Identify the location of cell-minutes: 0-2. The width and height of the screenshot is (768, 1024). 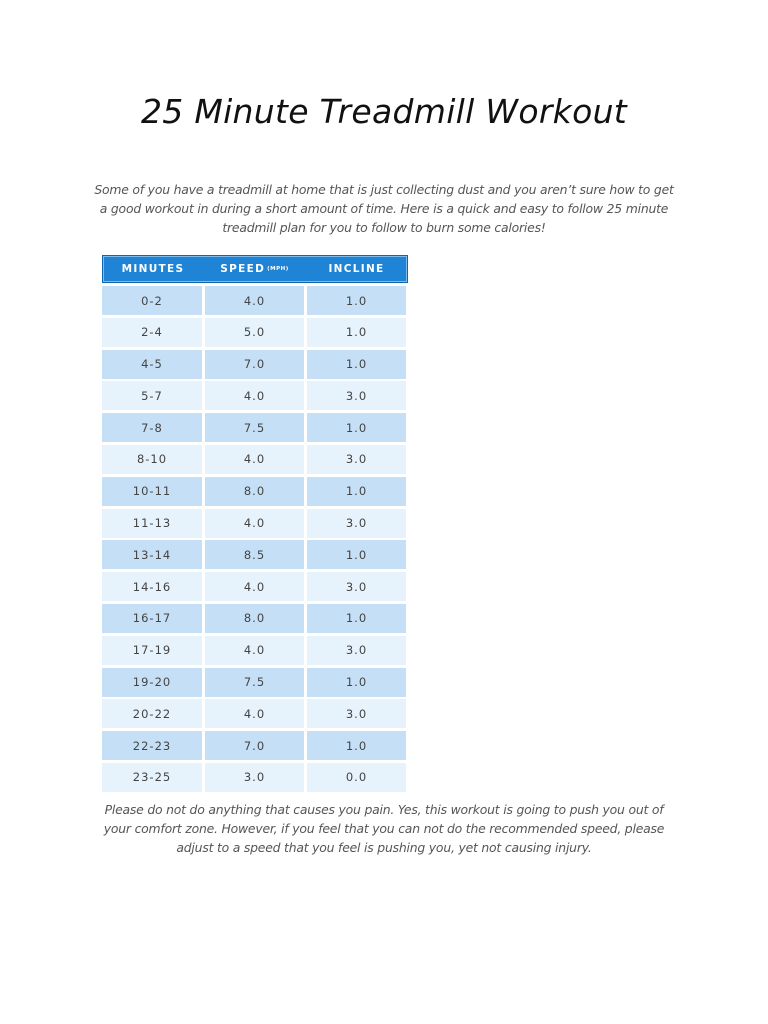
(152, 300).